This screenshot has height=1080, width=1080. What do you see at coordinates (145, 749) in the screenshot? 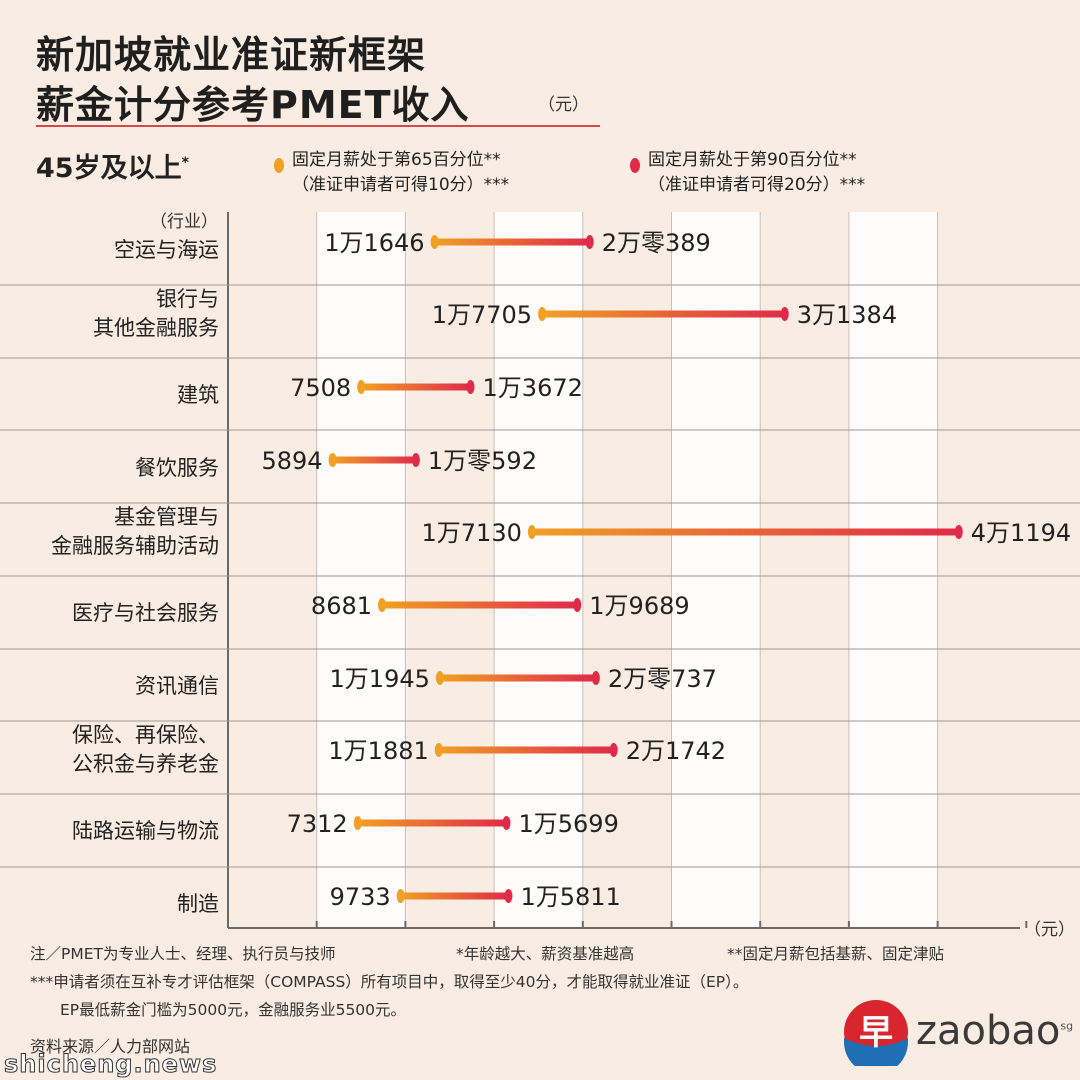
I see `category-label: 保险、再保险、 公积金与养老金` at bounding box center [145, 749].